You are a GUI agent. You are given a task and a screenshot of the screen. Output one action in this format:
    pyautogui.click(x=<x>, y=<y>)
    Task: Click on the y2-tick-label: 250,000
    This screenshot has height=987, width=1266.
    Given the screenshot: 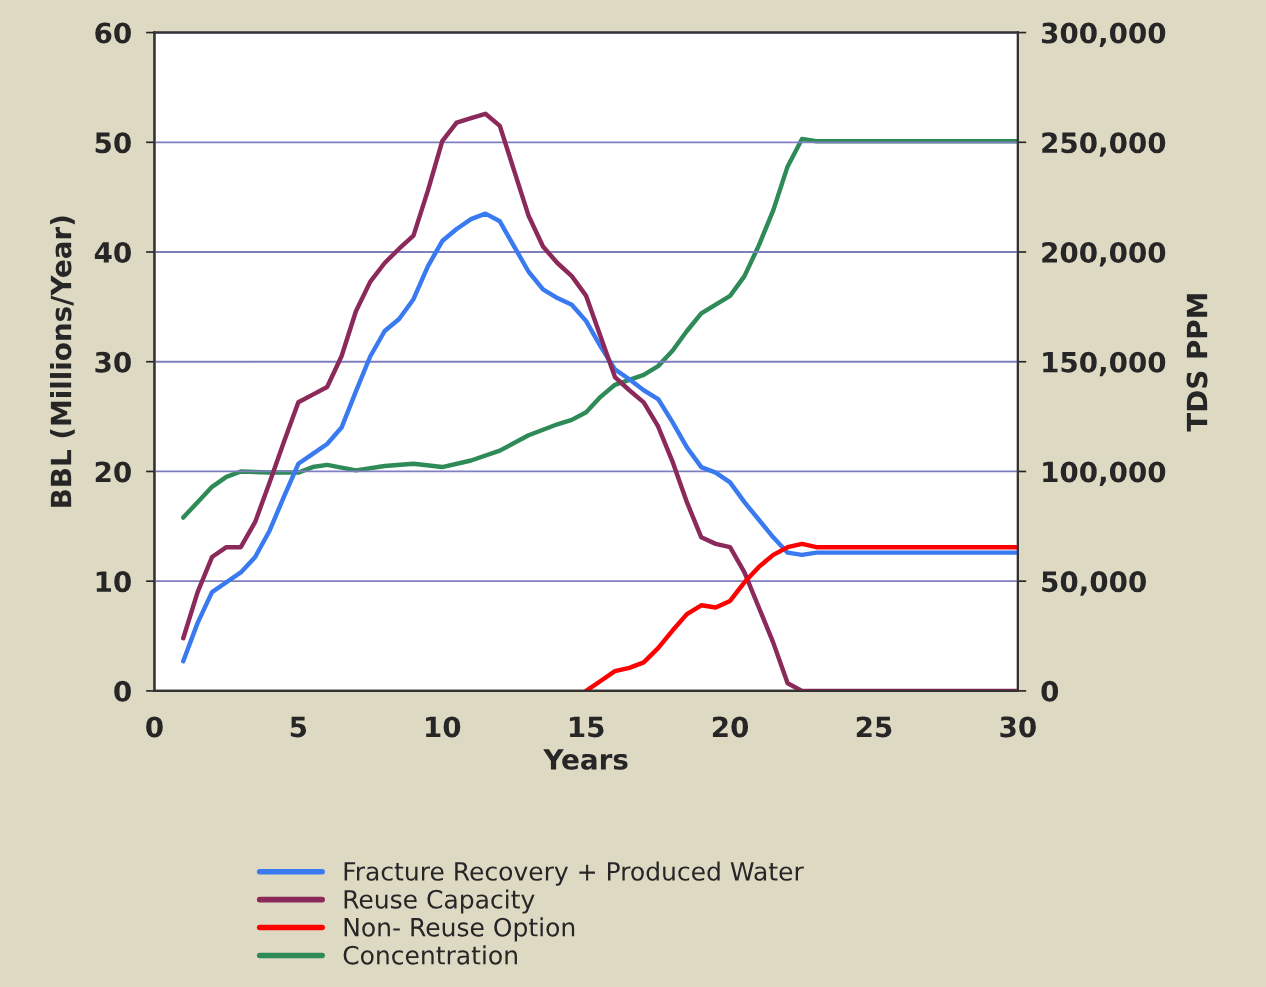 What is the action you would take?
    pyautogui.click(x=1104, y=144)
    